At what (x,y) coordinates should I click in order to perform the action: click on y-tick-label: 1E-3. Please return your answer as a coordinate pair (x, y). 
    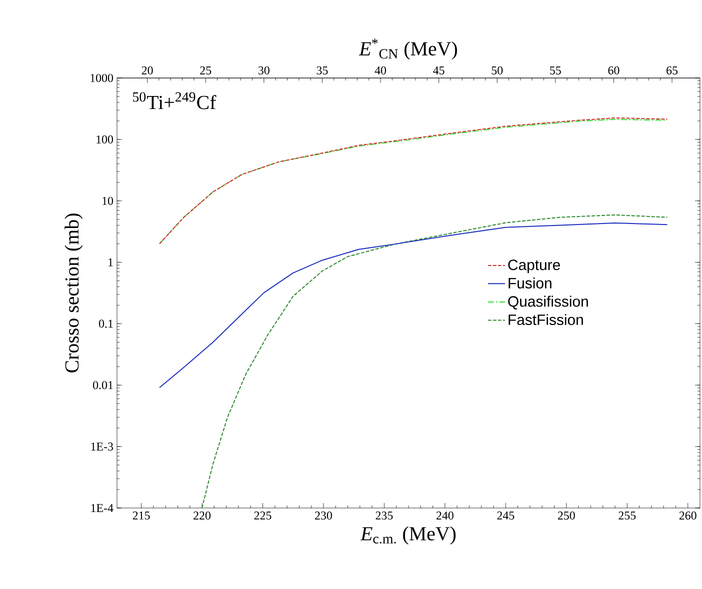
    Looking at the image, I should click on (102, 446).